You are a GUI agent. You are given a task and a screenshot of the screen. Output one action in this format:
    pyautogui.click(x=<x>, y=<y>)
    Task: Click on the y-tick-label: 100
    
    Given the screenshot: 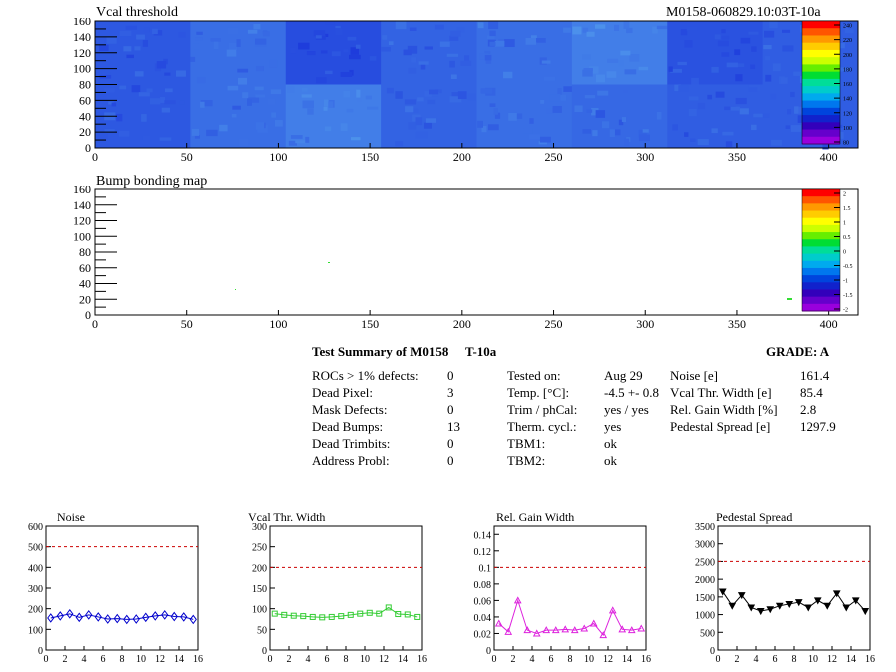 What is the action you would take?
    pyautogui.click(x=82, y=69)
    